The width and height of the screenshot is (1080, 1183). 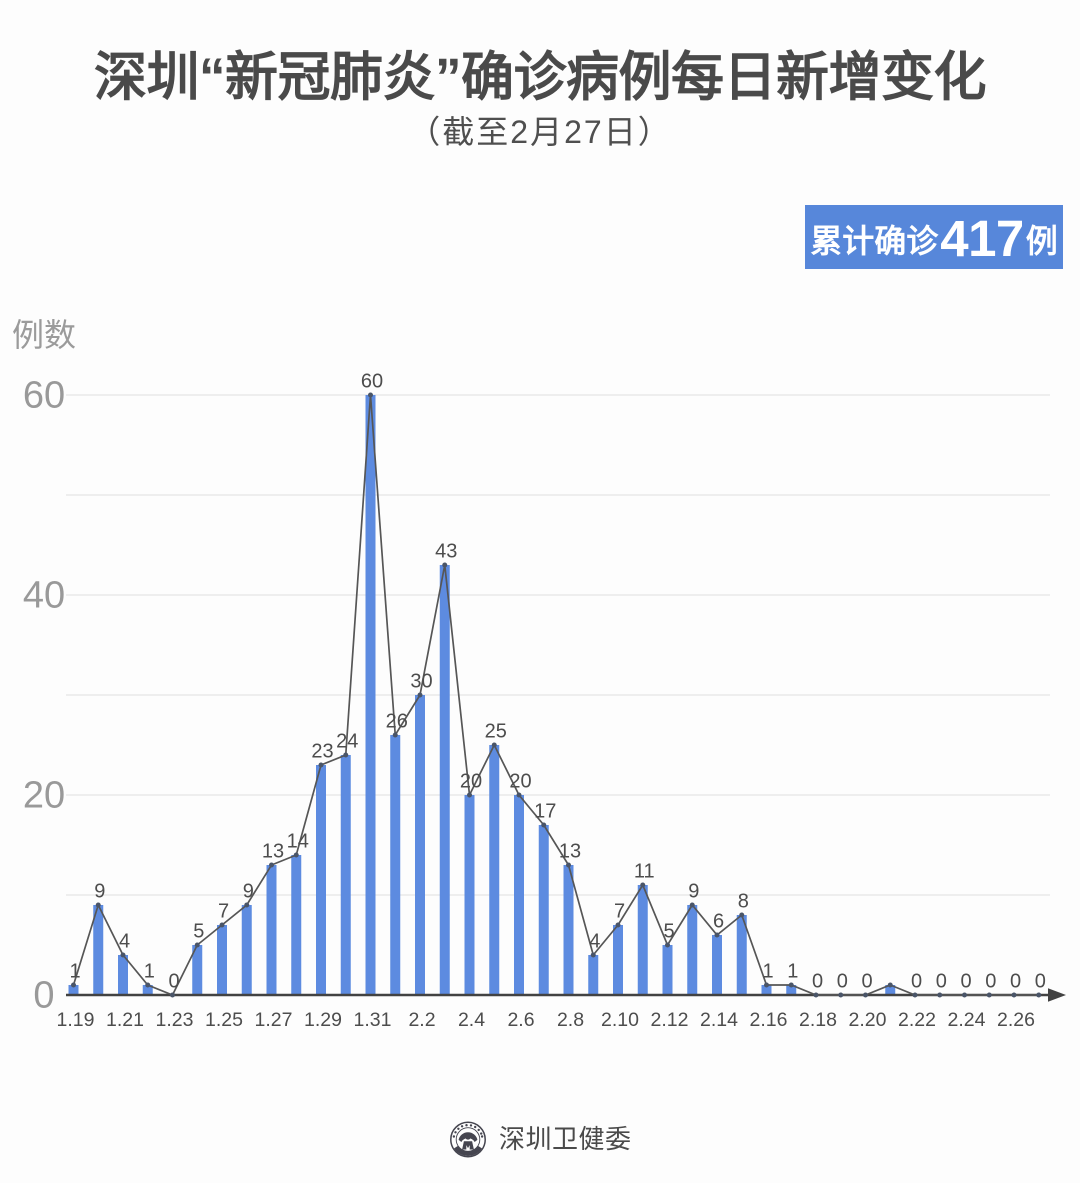 What do you see at coordinates (373, 1020) in the screenshot?
I see `svg-text: 1.31` at bounding box center [373, 1020].